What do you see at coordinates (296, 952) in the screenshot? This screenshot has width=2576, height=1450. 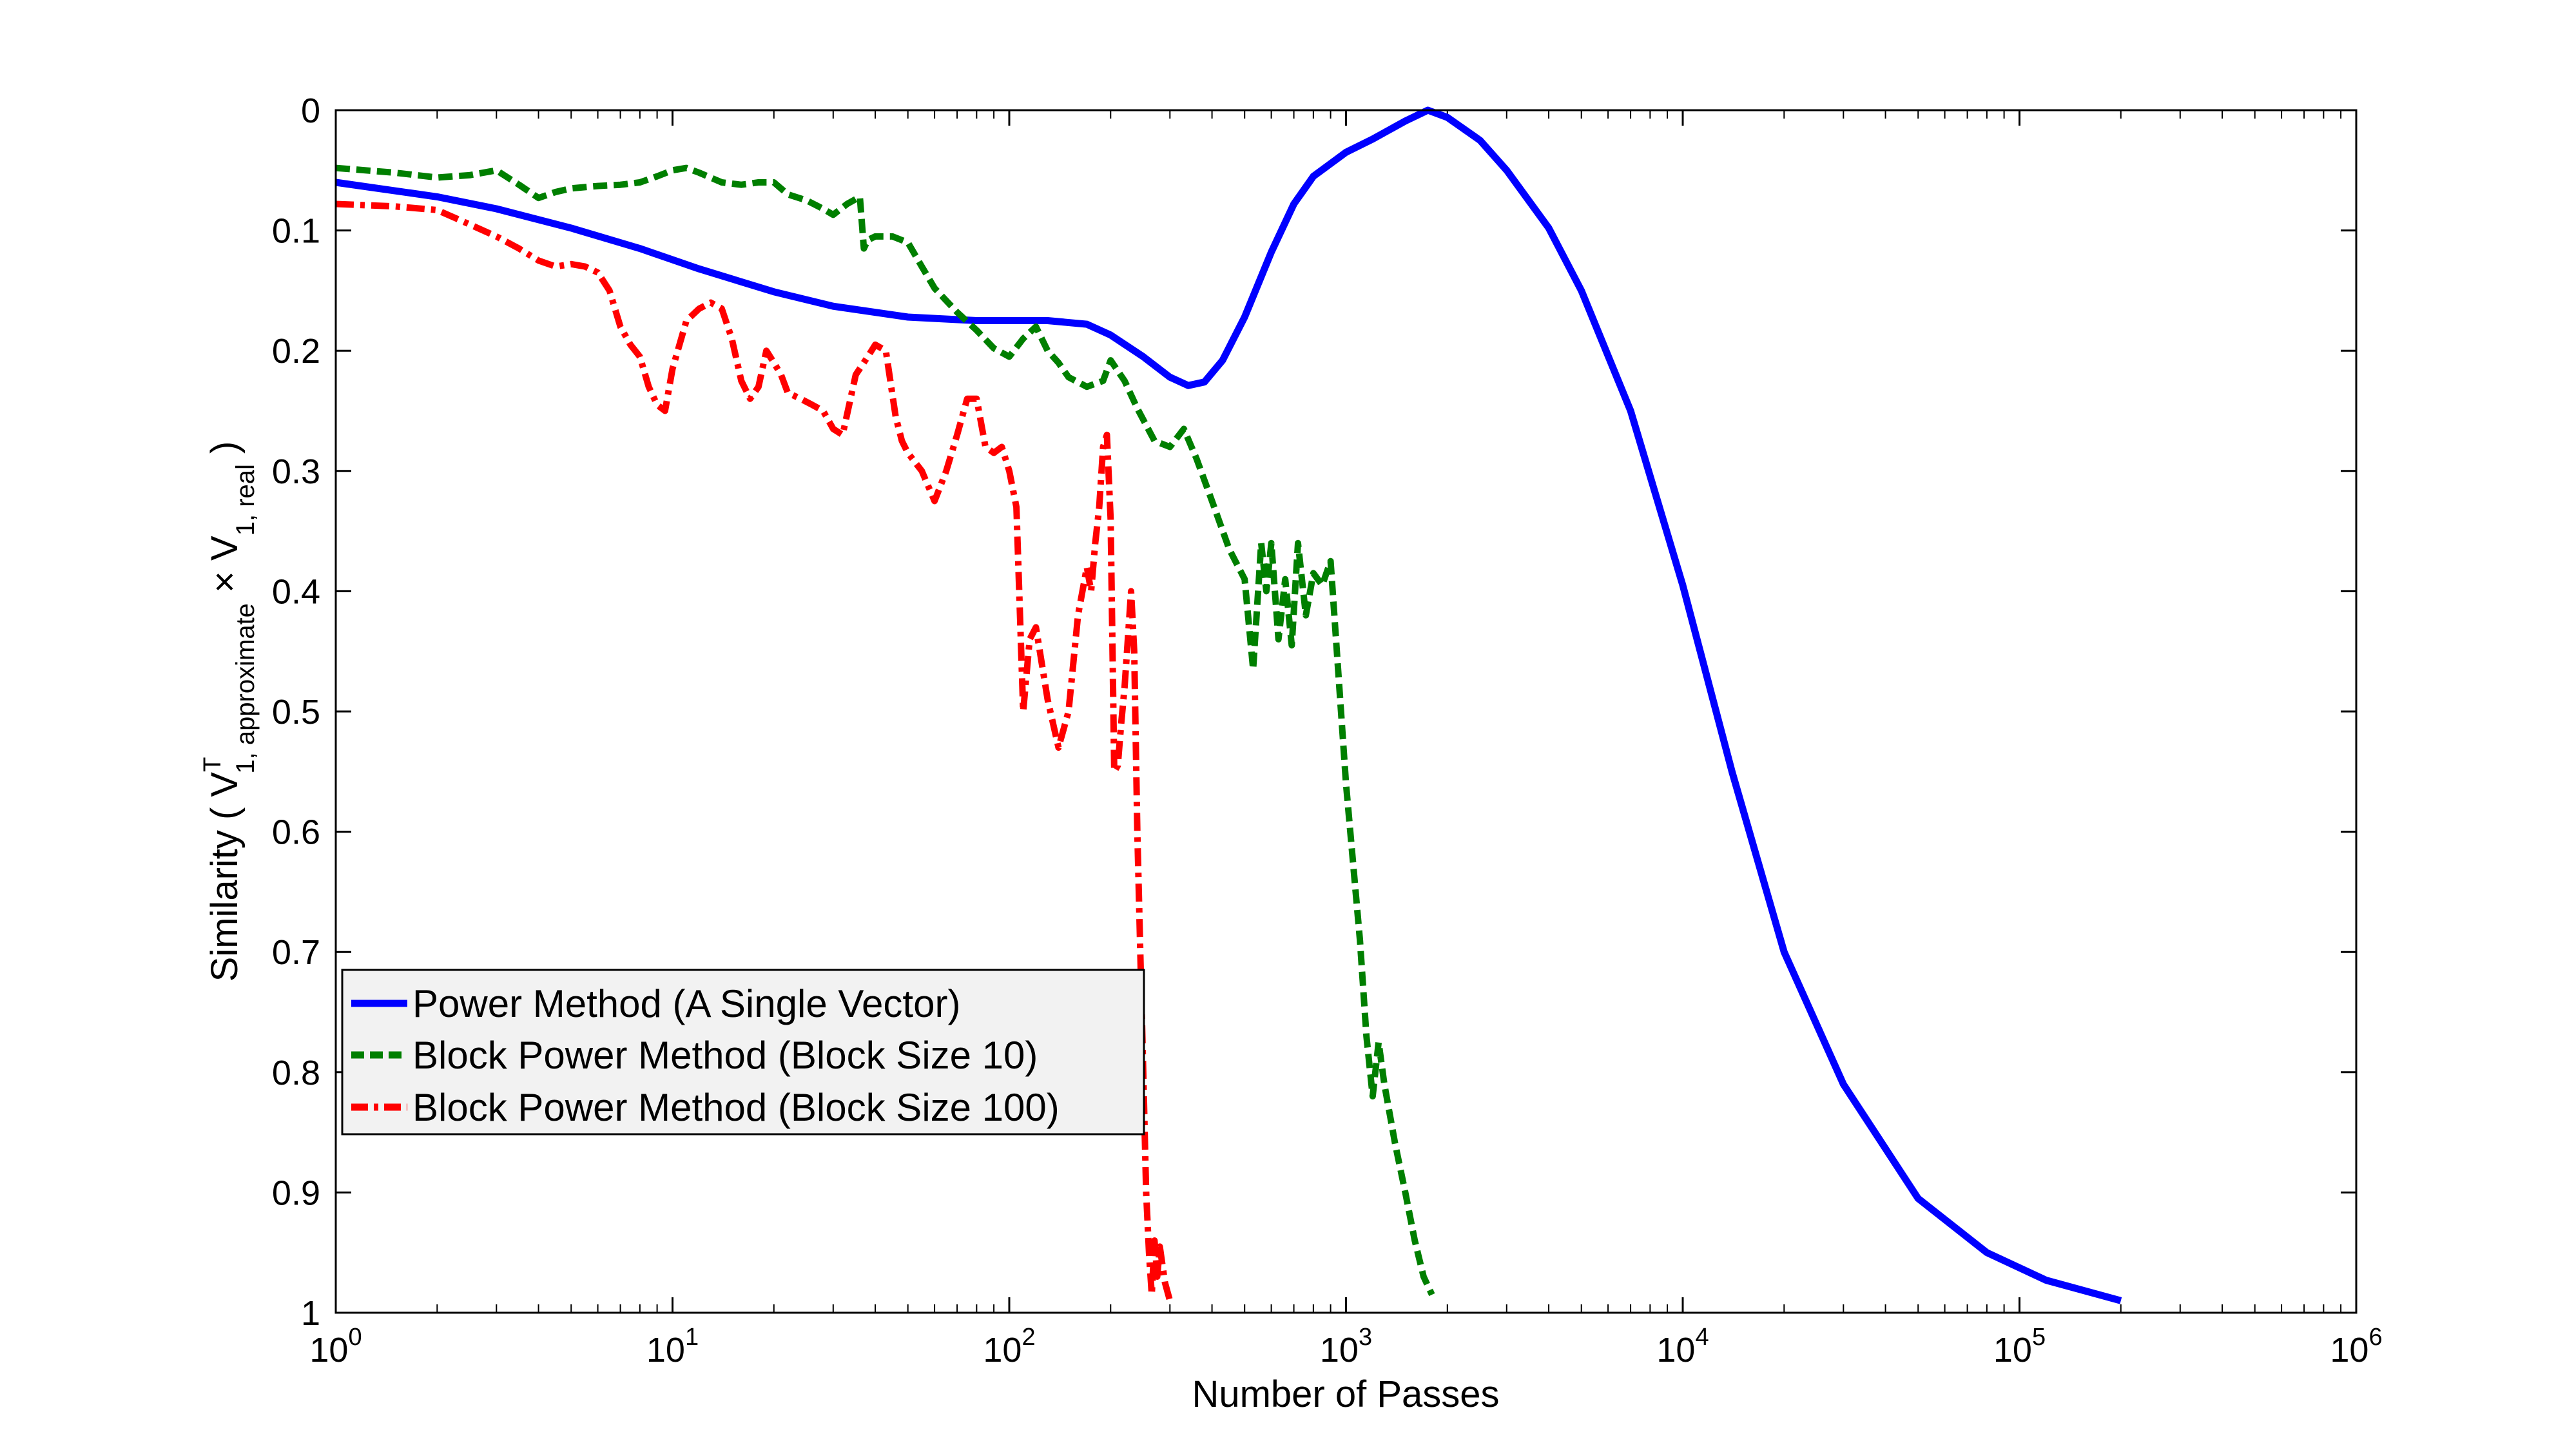 I see `y-tick-label: 0.7` at bounding box center [296, 952].